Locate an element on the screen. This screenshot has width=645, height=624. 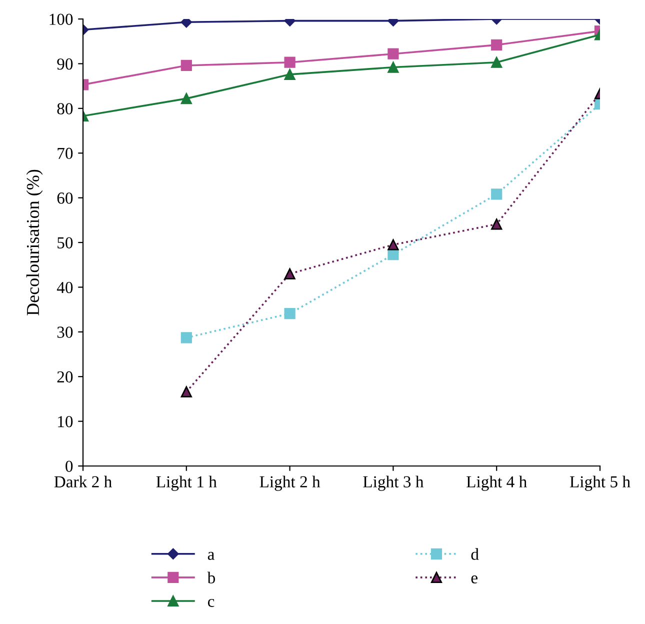
x-tick-label: Light 4 h is located at coordinates (496, 483).